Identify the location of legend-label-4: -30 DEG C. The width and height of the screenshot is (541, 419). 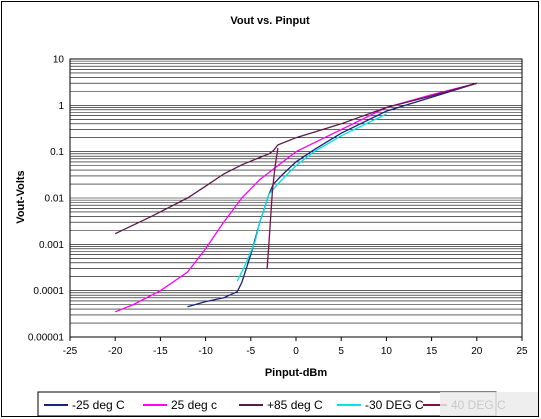
(394, 405).